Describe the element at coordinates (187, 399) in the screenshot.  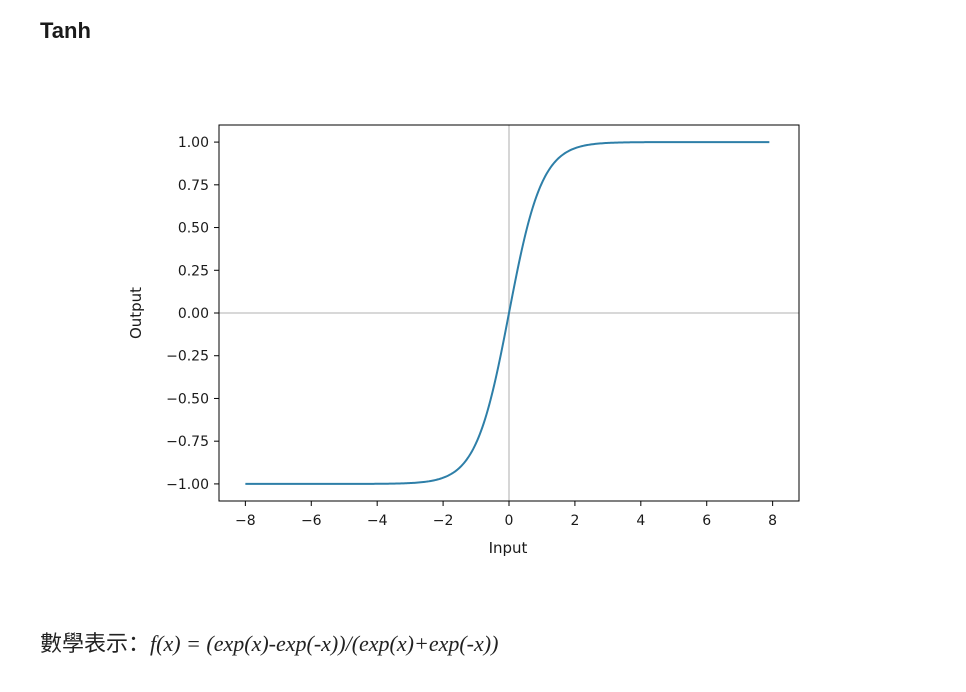
I see `y-tick-label: −0.50` at that location.